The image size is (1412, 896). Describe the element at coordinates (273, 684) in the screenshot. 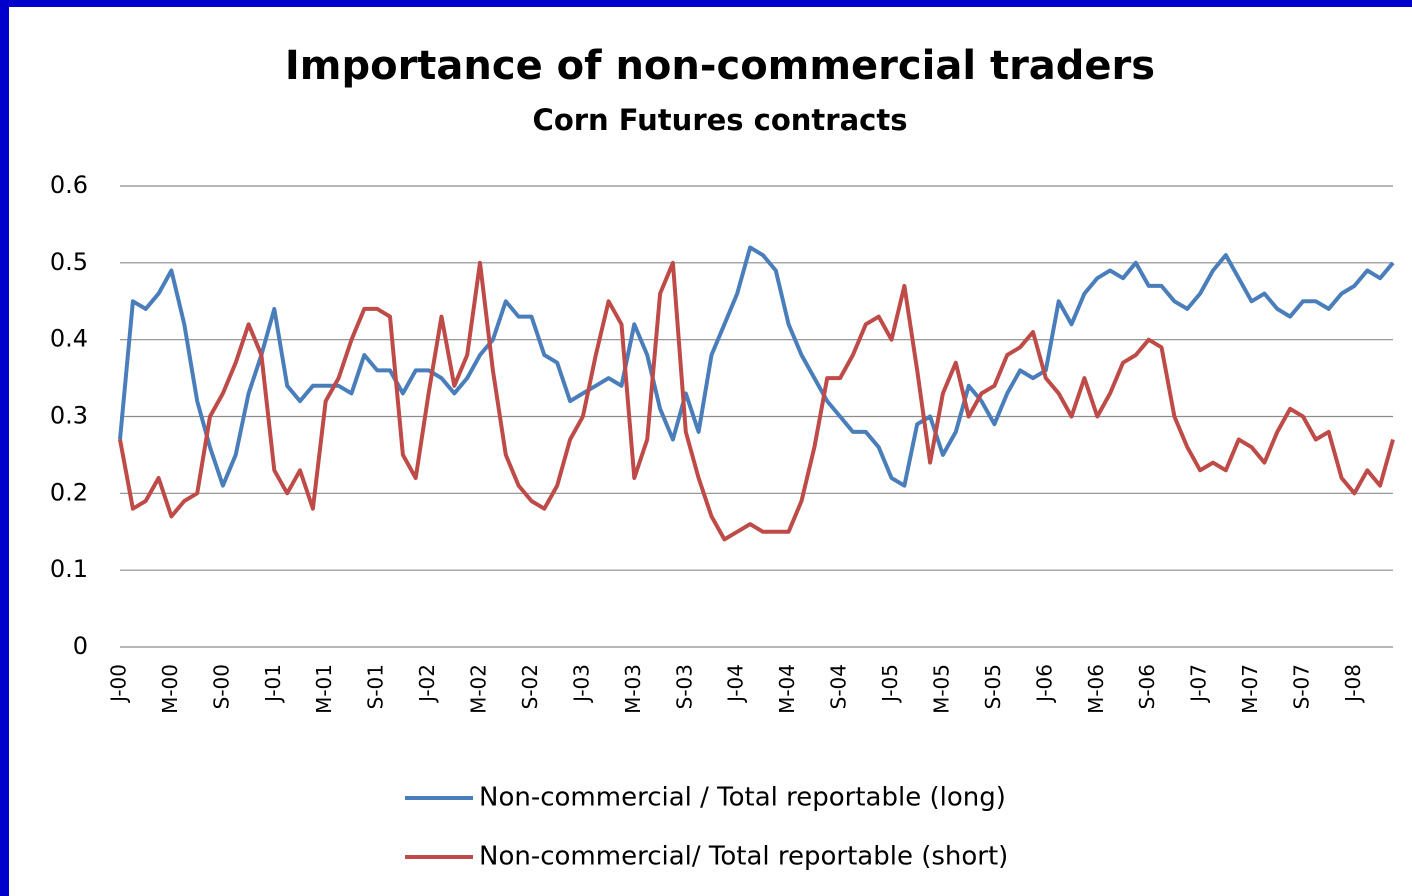

I see `x-tick-label: J-01` at that location.